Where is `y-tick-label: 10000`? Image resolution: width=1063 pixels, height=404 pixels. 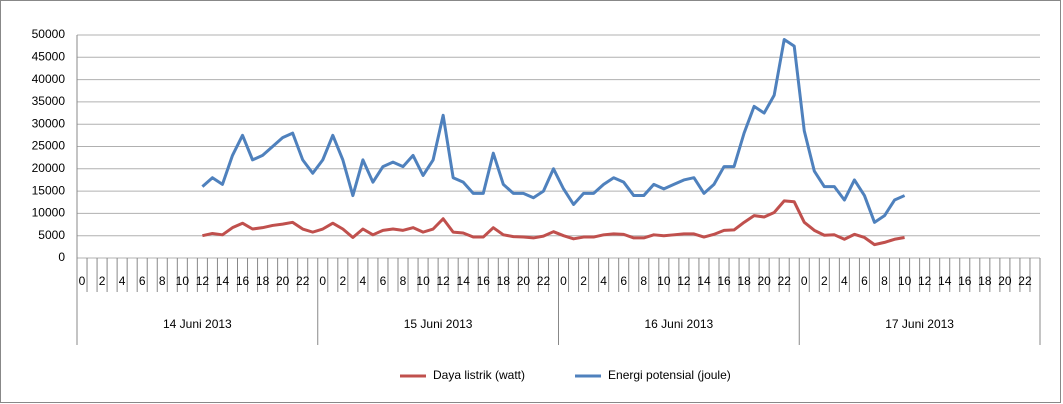
y-tick-label: 10000 is located at coordinates (49, 213).